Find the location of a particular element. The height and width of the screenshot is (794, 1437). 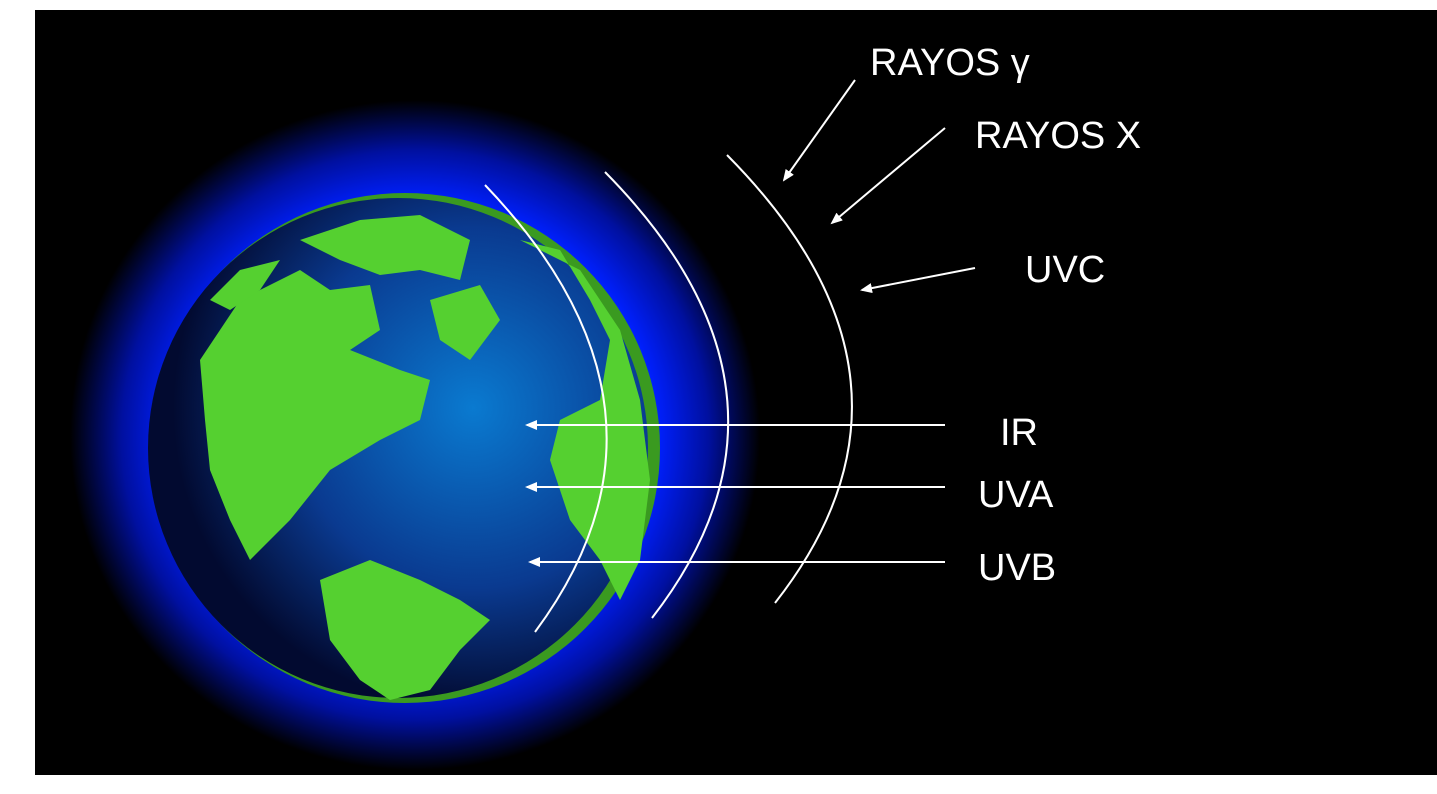

label: RAYOS X is located at coordinates (1058, 136).